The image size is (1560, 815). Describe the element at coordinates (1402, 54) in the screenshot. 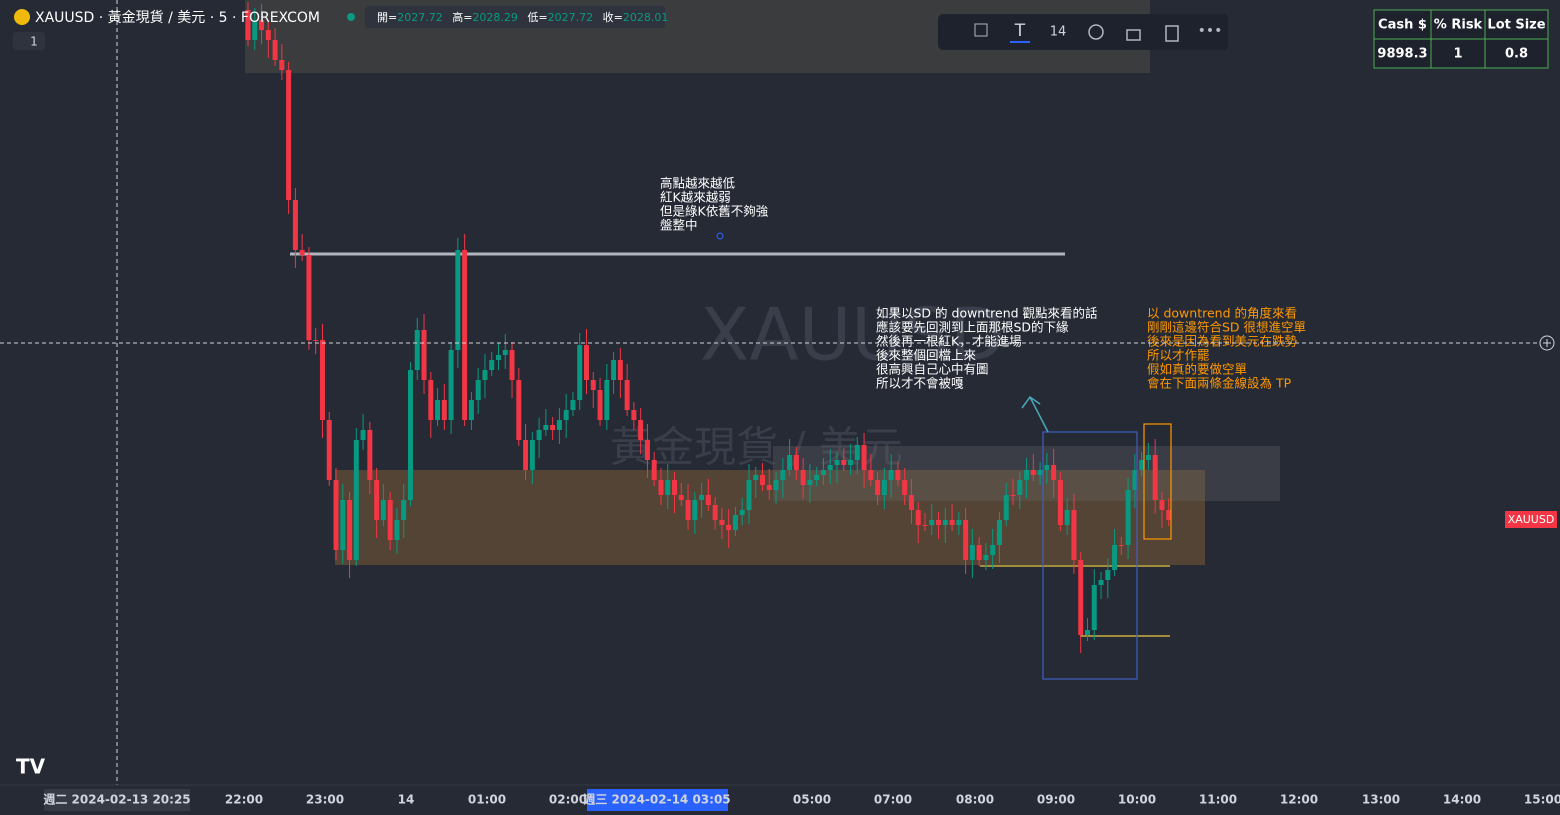

I see `value-text: 9898.3` at that location.